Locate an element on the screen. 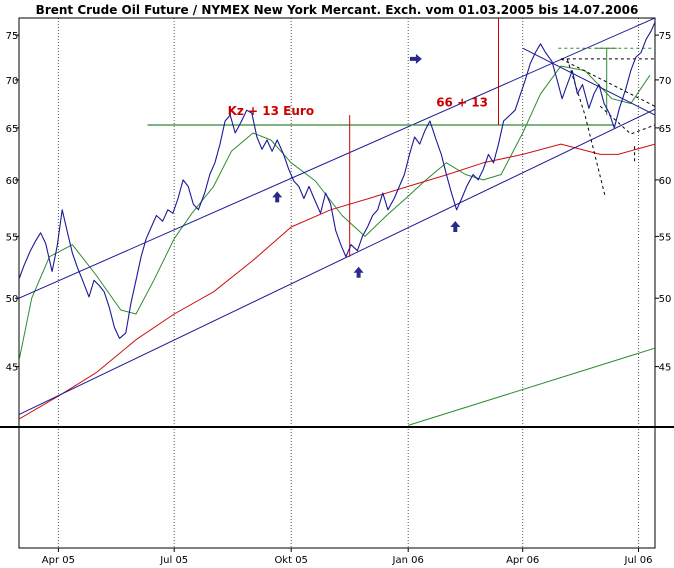 Image resolution: width=674 pixels, height=568 pixels. y-tick-label-right: 50 is located at coordinates (665, 299).